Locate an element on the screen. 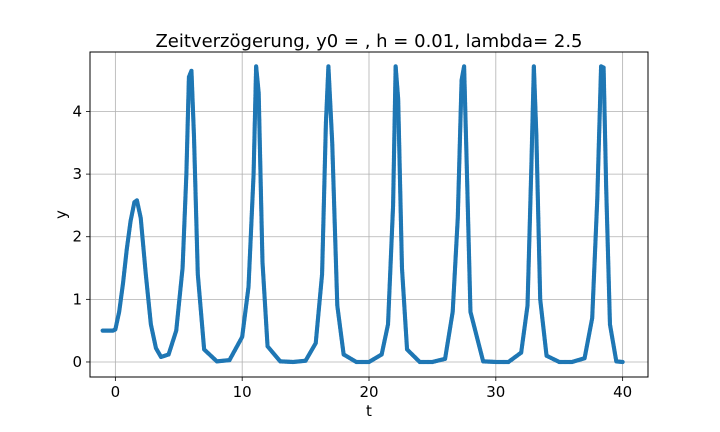  y-tick-label: 3 is located at coordinates (77, 174).